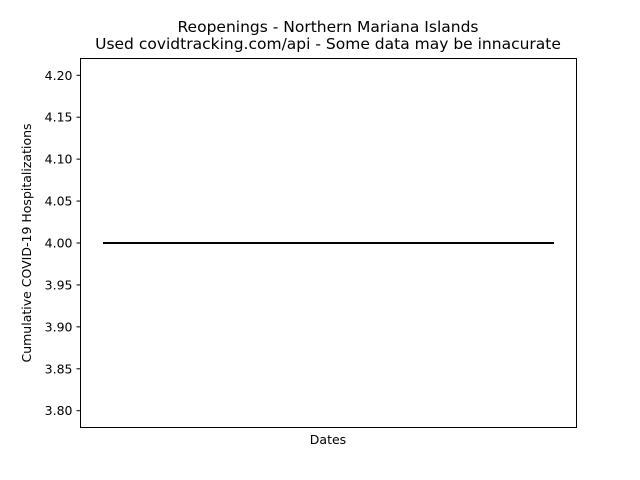 This screenshot has height=480, width=640. What do you see at coordinates (59, 243) in the screenshot?
I see `y-tick-label: 4.00` at bounding box center [59, 243].